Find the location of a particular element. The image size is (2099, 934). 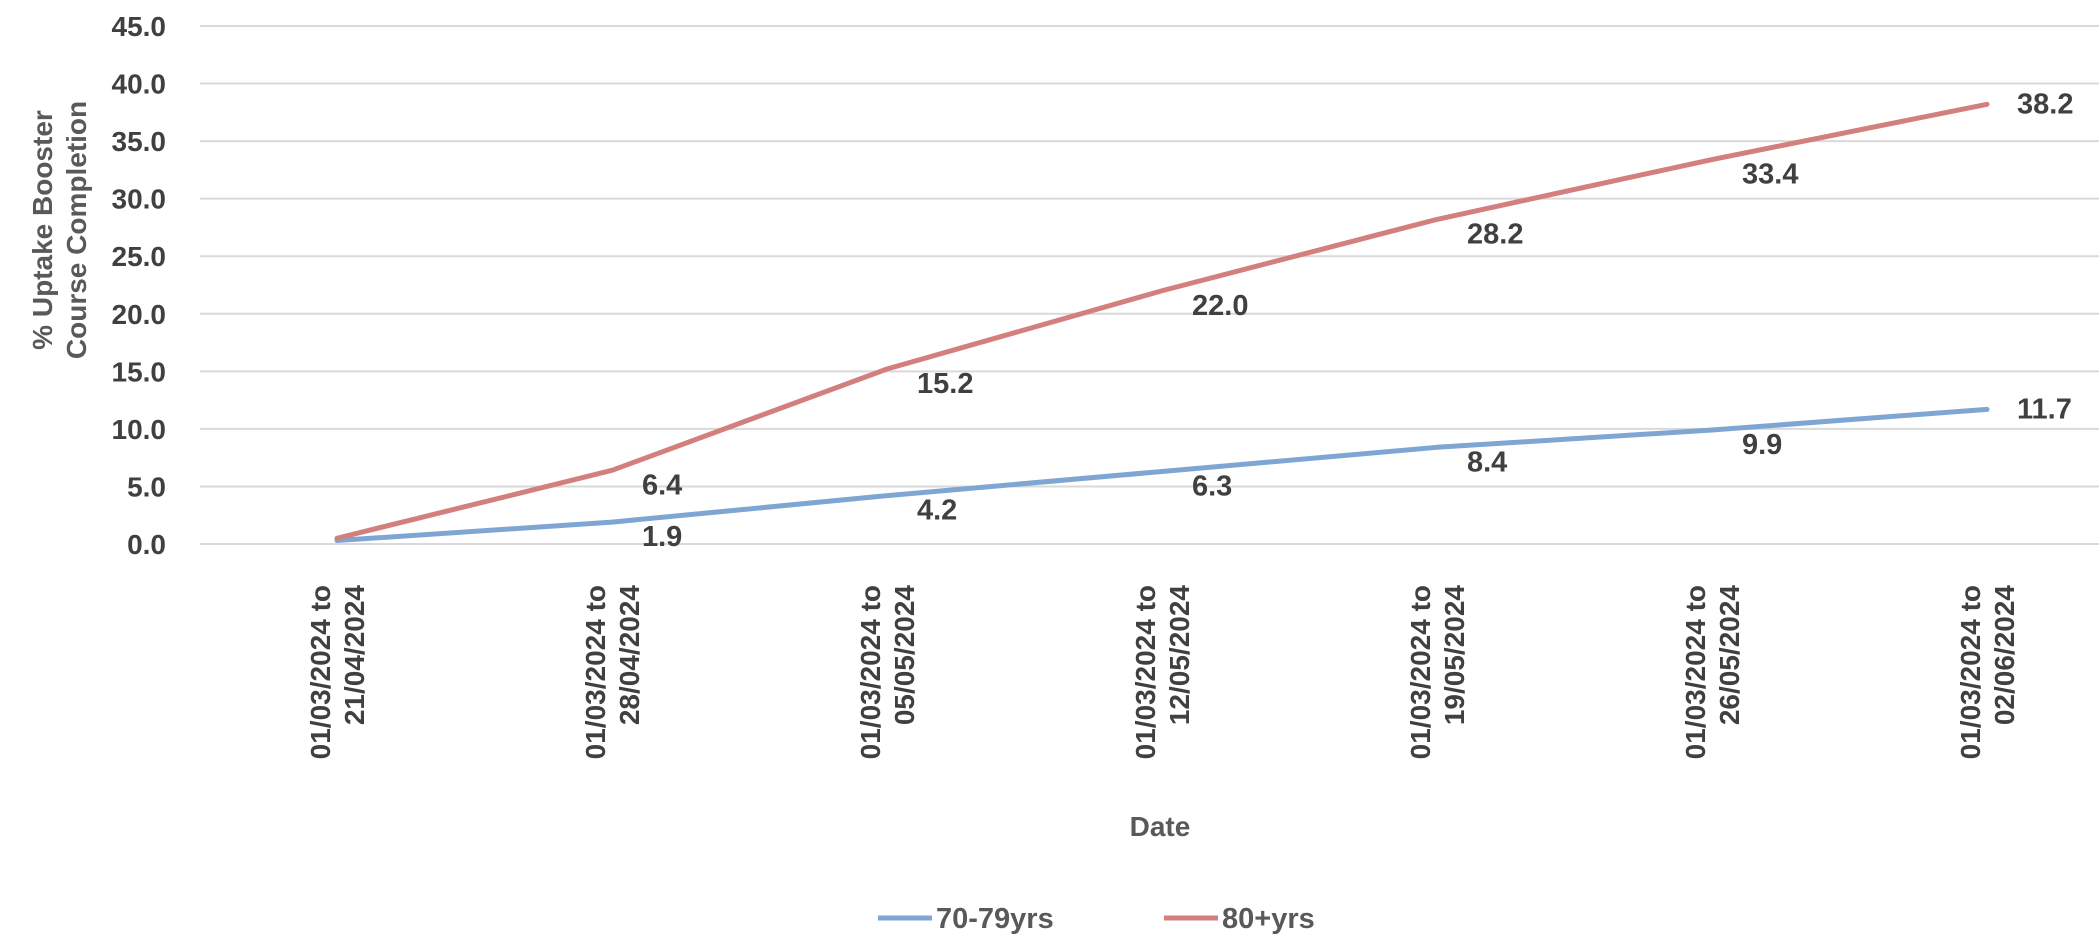

y-tick-label: 10.0 is located at coordinates (139, 429).